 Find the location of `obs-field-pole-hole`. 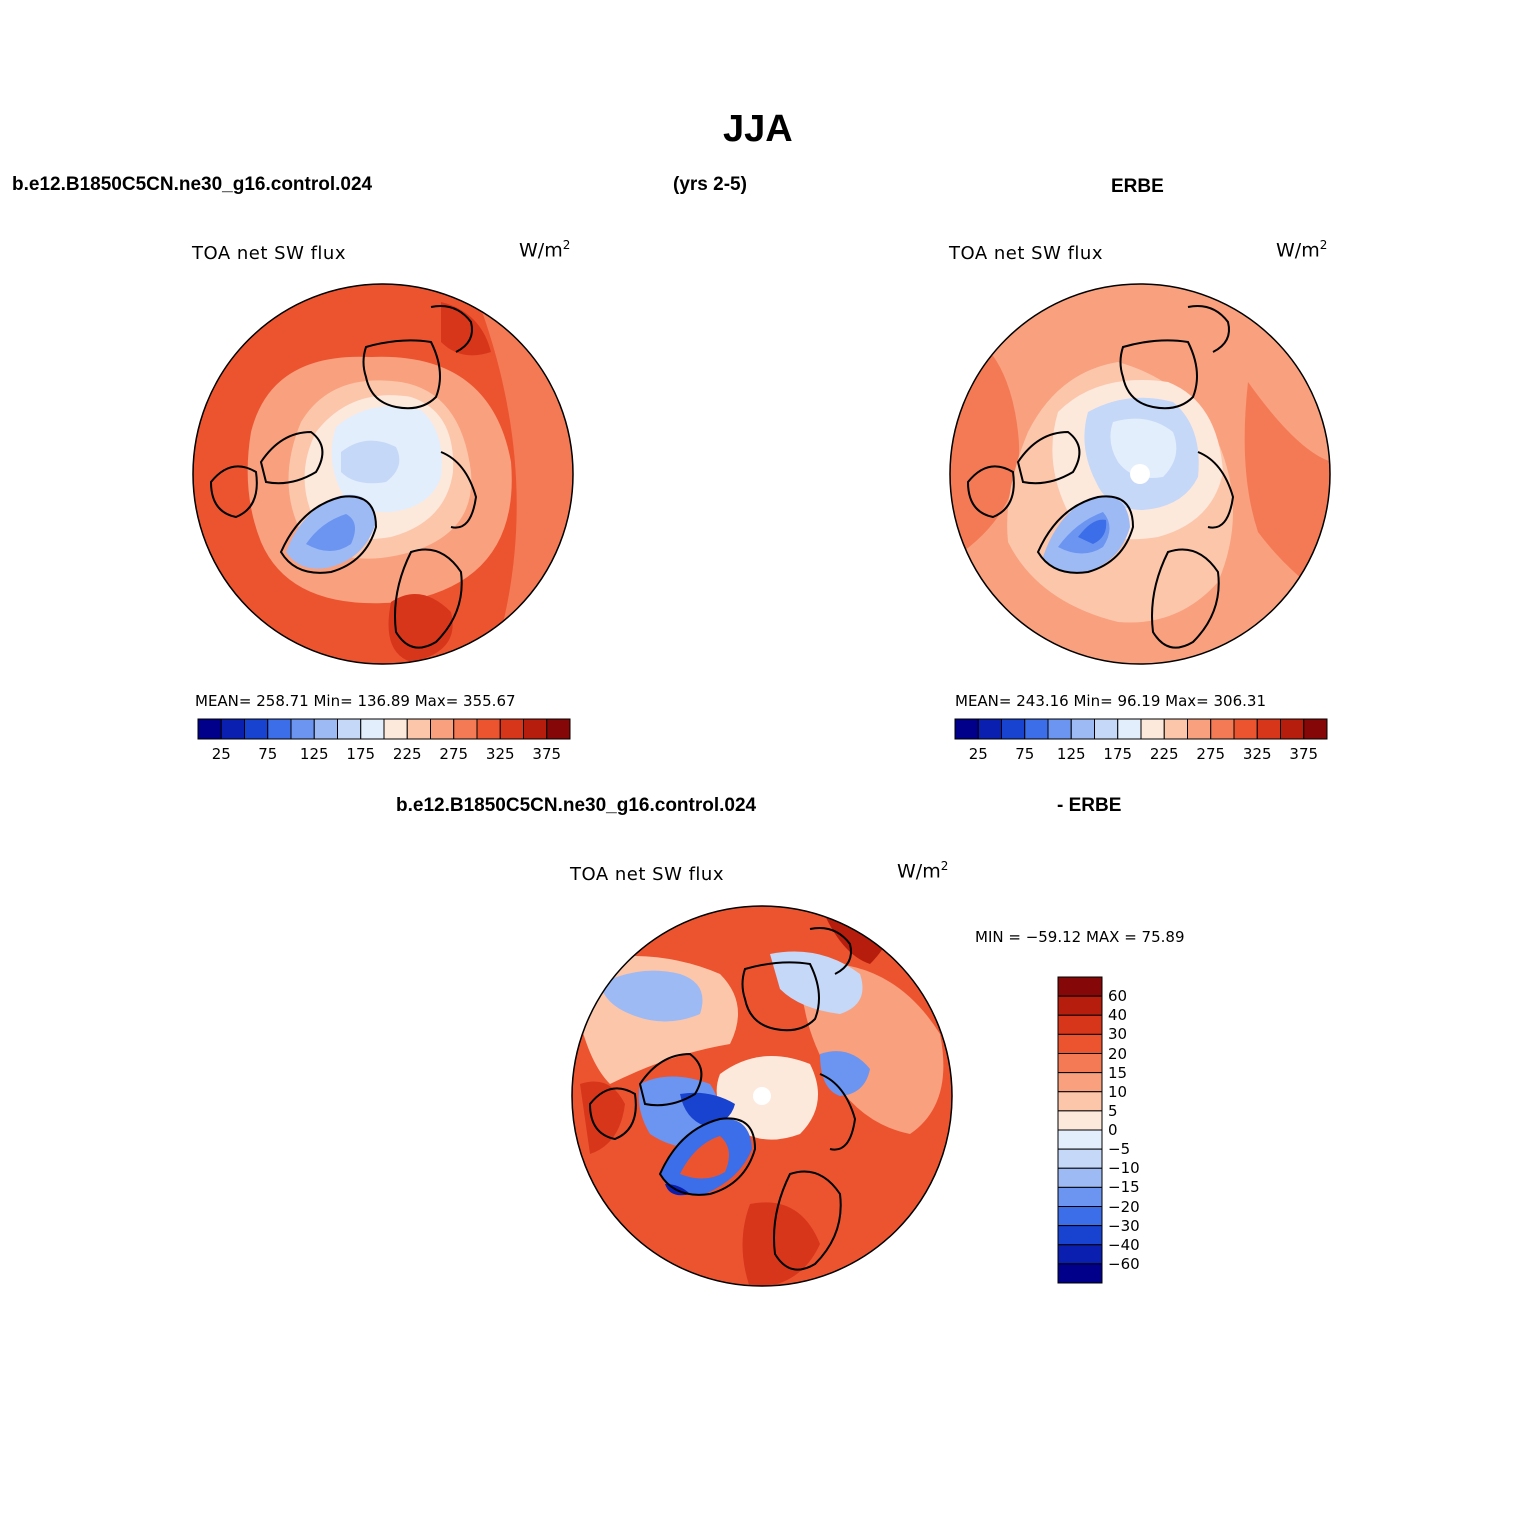

obs-field-pole-hole is located at coordinates (1140, 474).